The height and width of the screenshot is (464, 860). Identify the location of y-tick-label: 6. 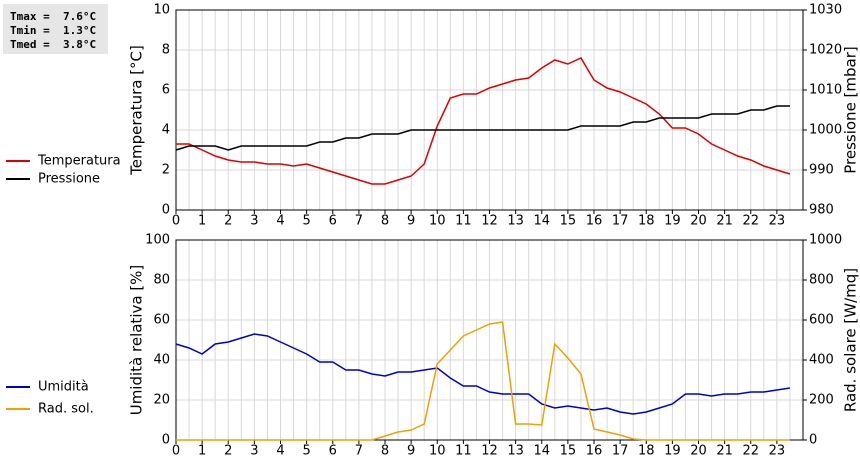
(166, 90).